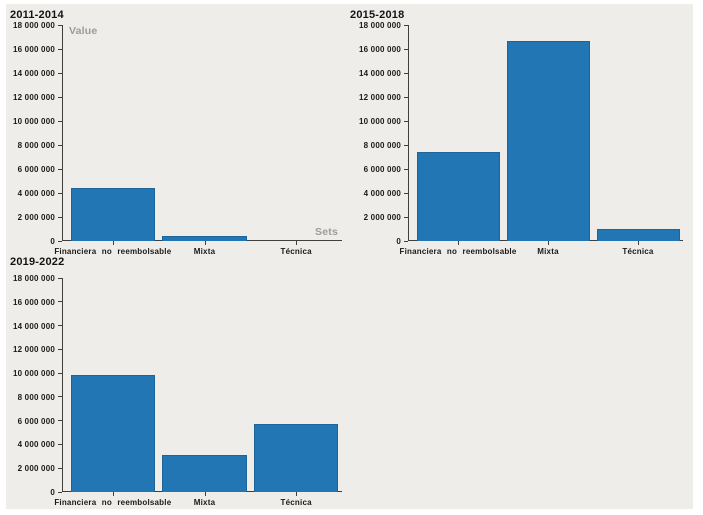 The height and width of the screenshot is (515, 703). Describe the element at coordinates (37, 15) in the screenshot. I see `chart-title: 2011-2014` at that location.